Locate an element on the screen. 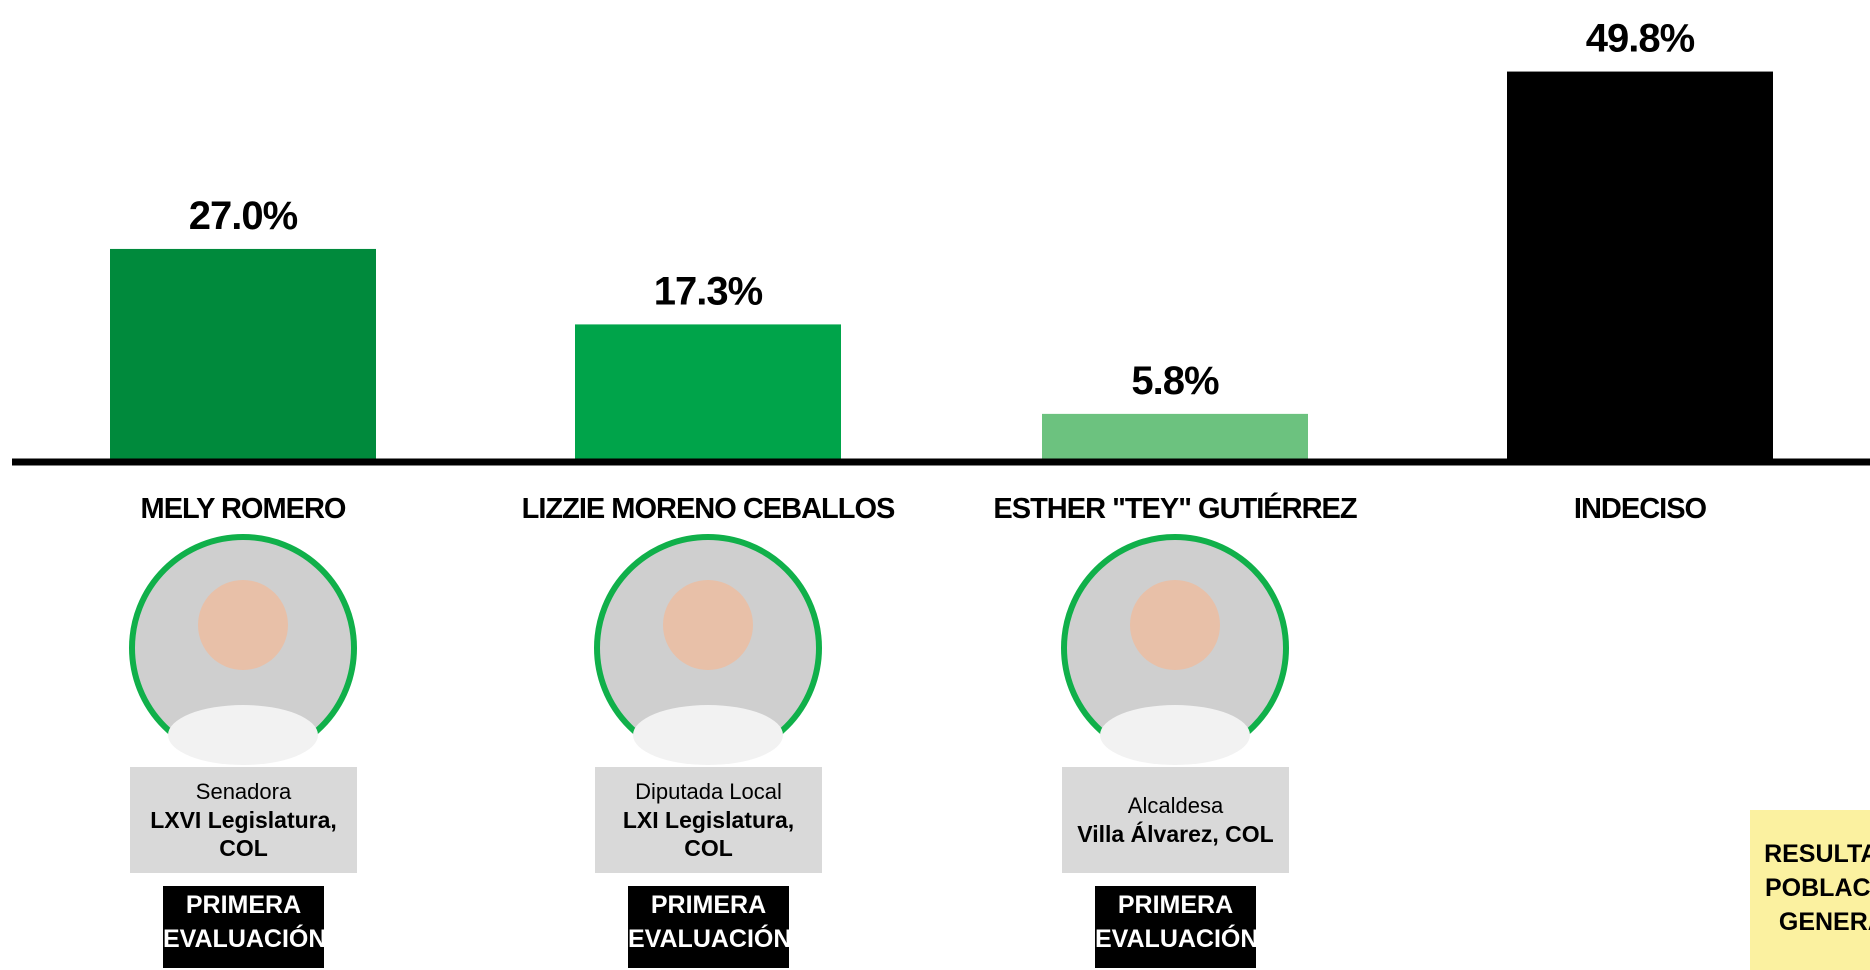 This screenshot has width=1870, height=970. value-label: 27.0% is located at coordinates (243, 216).